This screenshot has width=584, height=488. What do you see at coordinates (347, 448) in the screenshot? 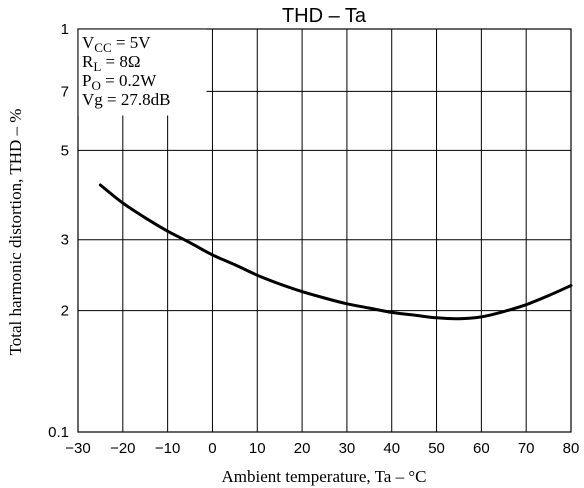
I see `x-tick-label: 30` at bounding box center [347, 448].